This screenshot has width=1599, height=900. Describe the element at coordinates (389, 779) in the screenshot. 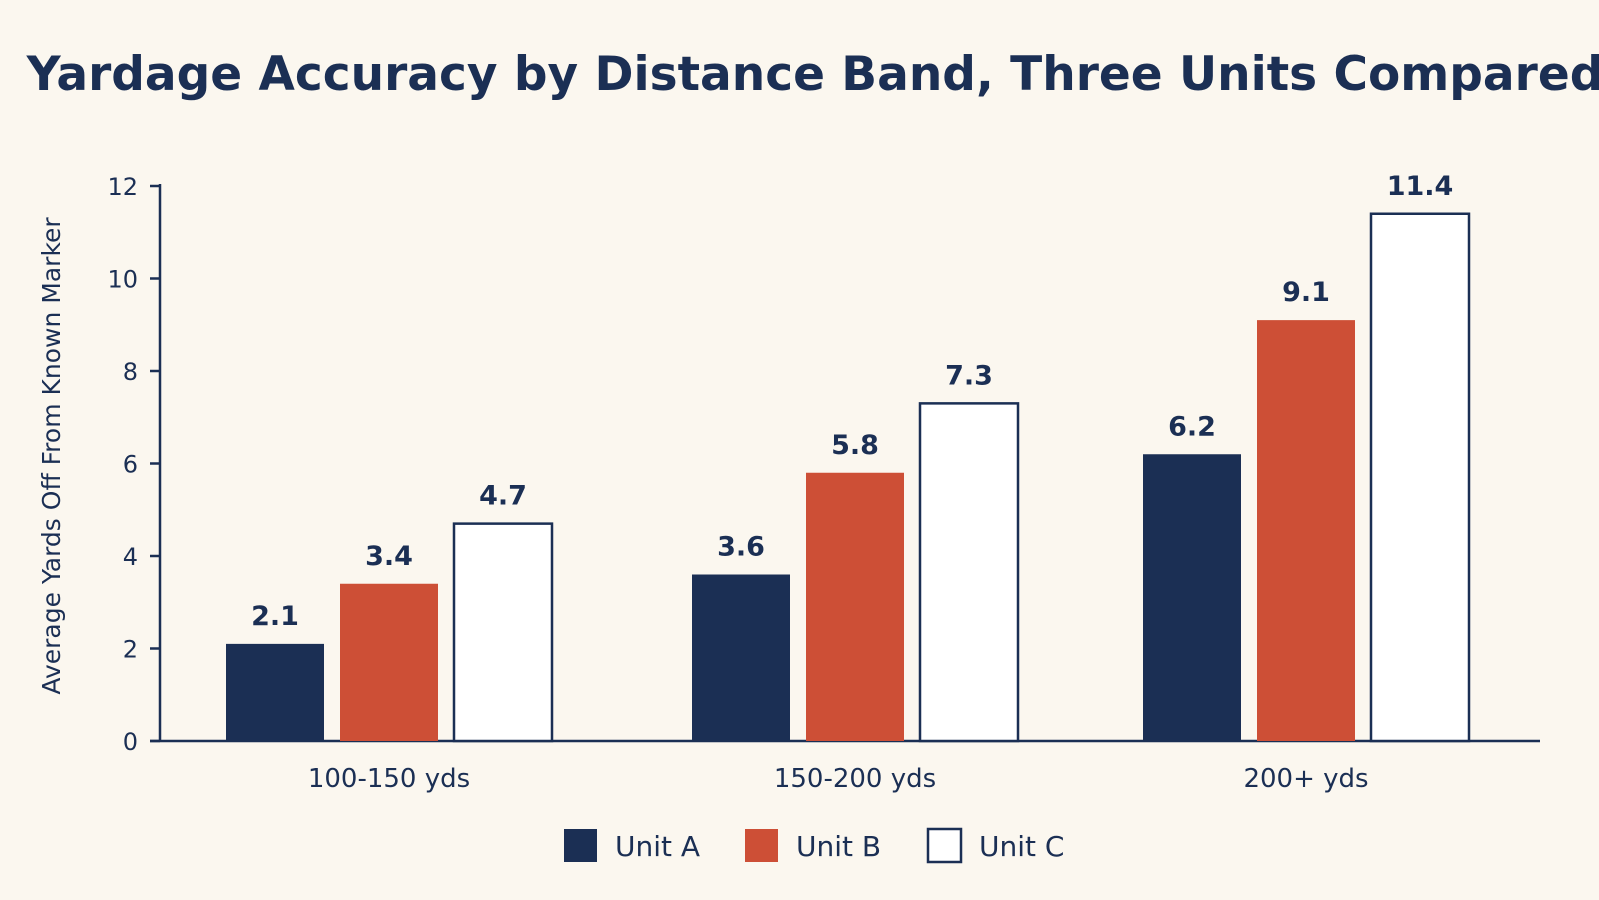

I see `category-label: 100-150 yds` at that location.